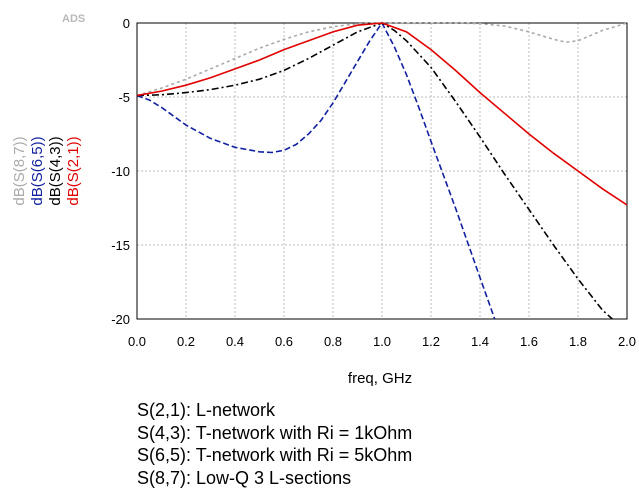 The image size is (639, 497). I want to click on x-tick-label: 0.4, so click(235, 341).